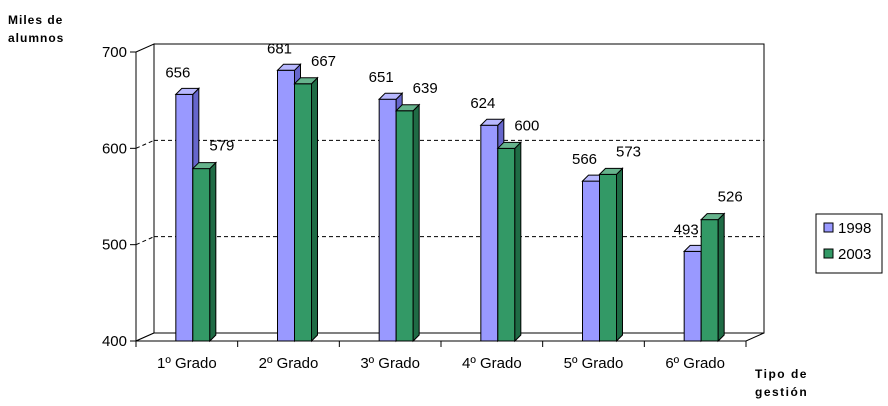  I want to click on legend-box, so click(849, 243).